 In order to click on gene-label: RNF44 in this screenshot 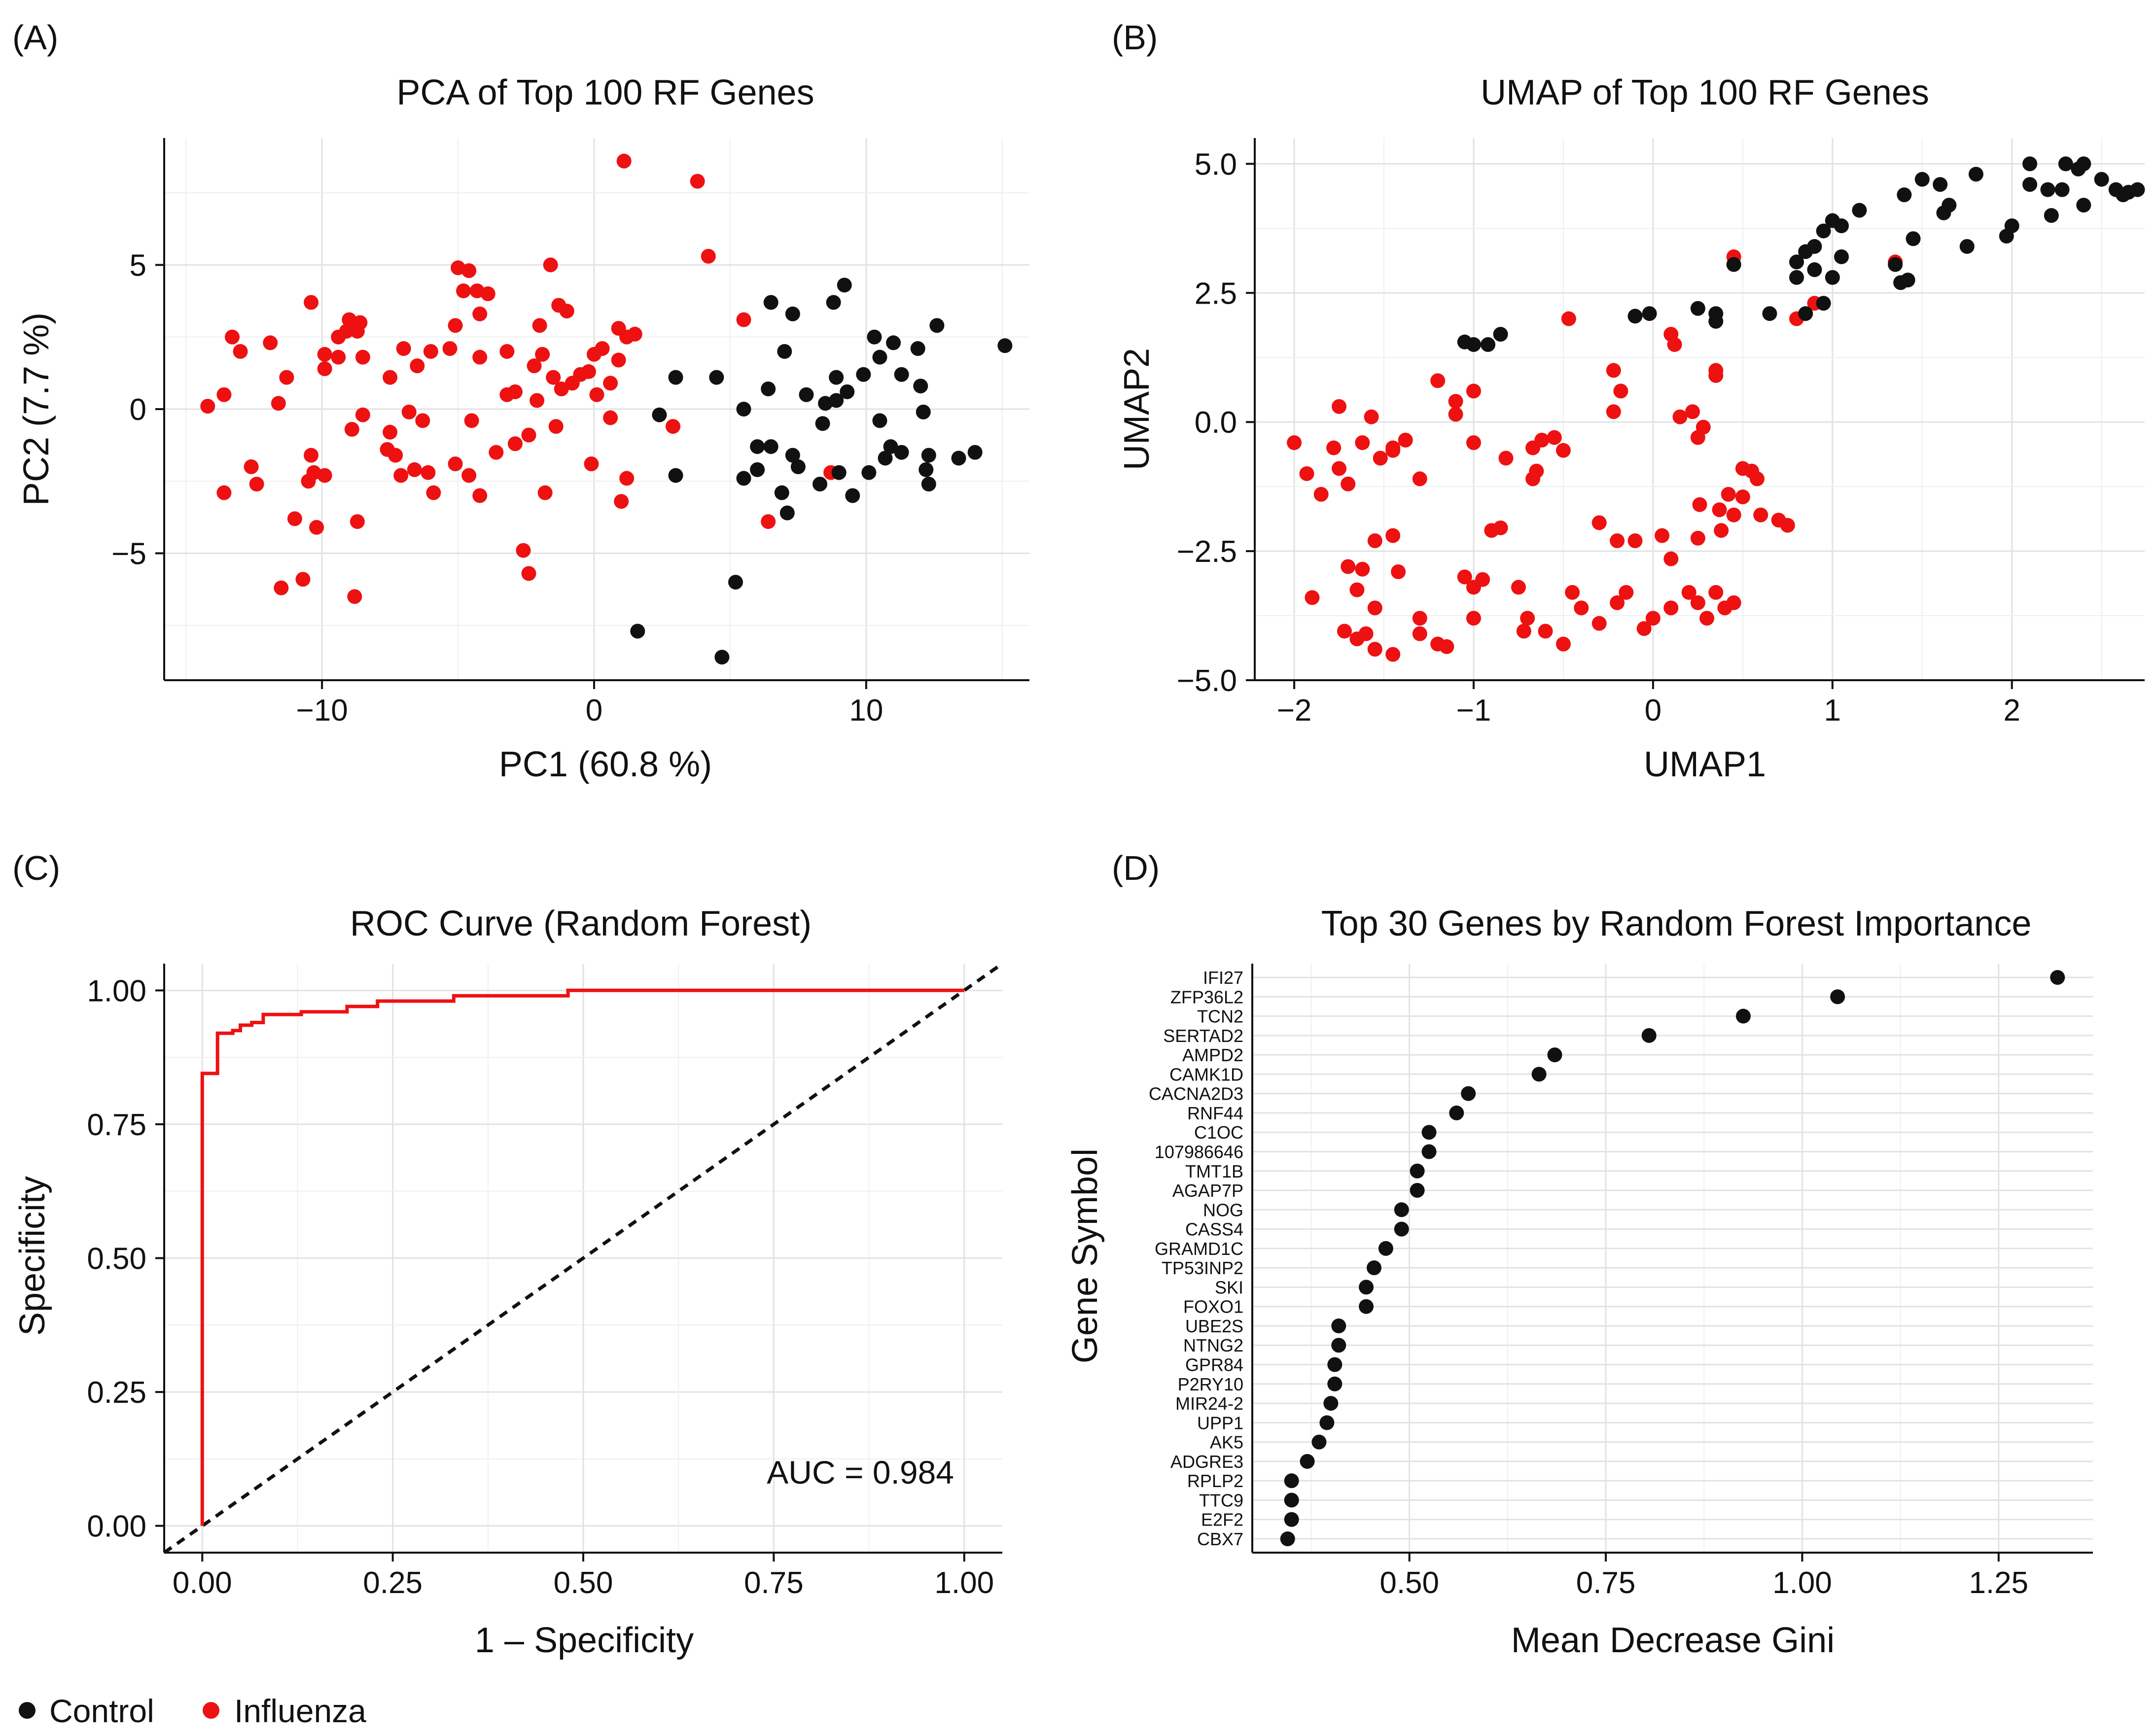, I will do `click(1215, 1113)`.